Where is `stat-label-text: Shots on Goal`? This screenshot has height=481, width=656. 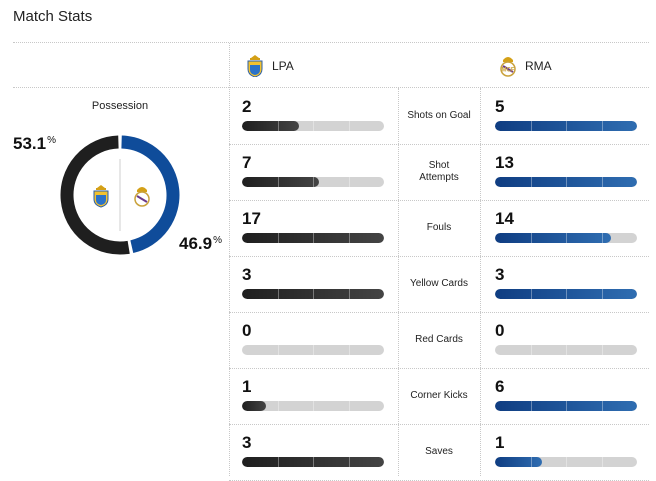
stat-label-text: Shots on Goal is located at coordinates (439, 115).